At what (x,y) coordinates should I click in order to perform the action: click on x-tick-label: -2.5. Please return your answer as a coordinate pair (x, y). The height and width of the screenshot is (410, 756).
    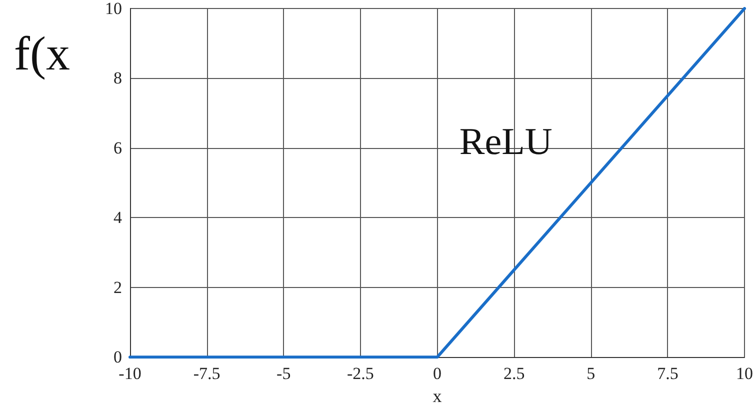
    Looking at the image, I should click on (360, 374).